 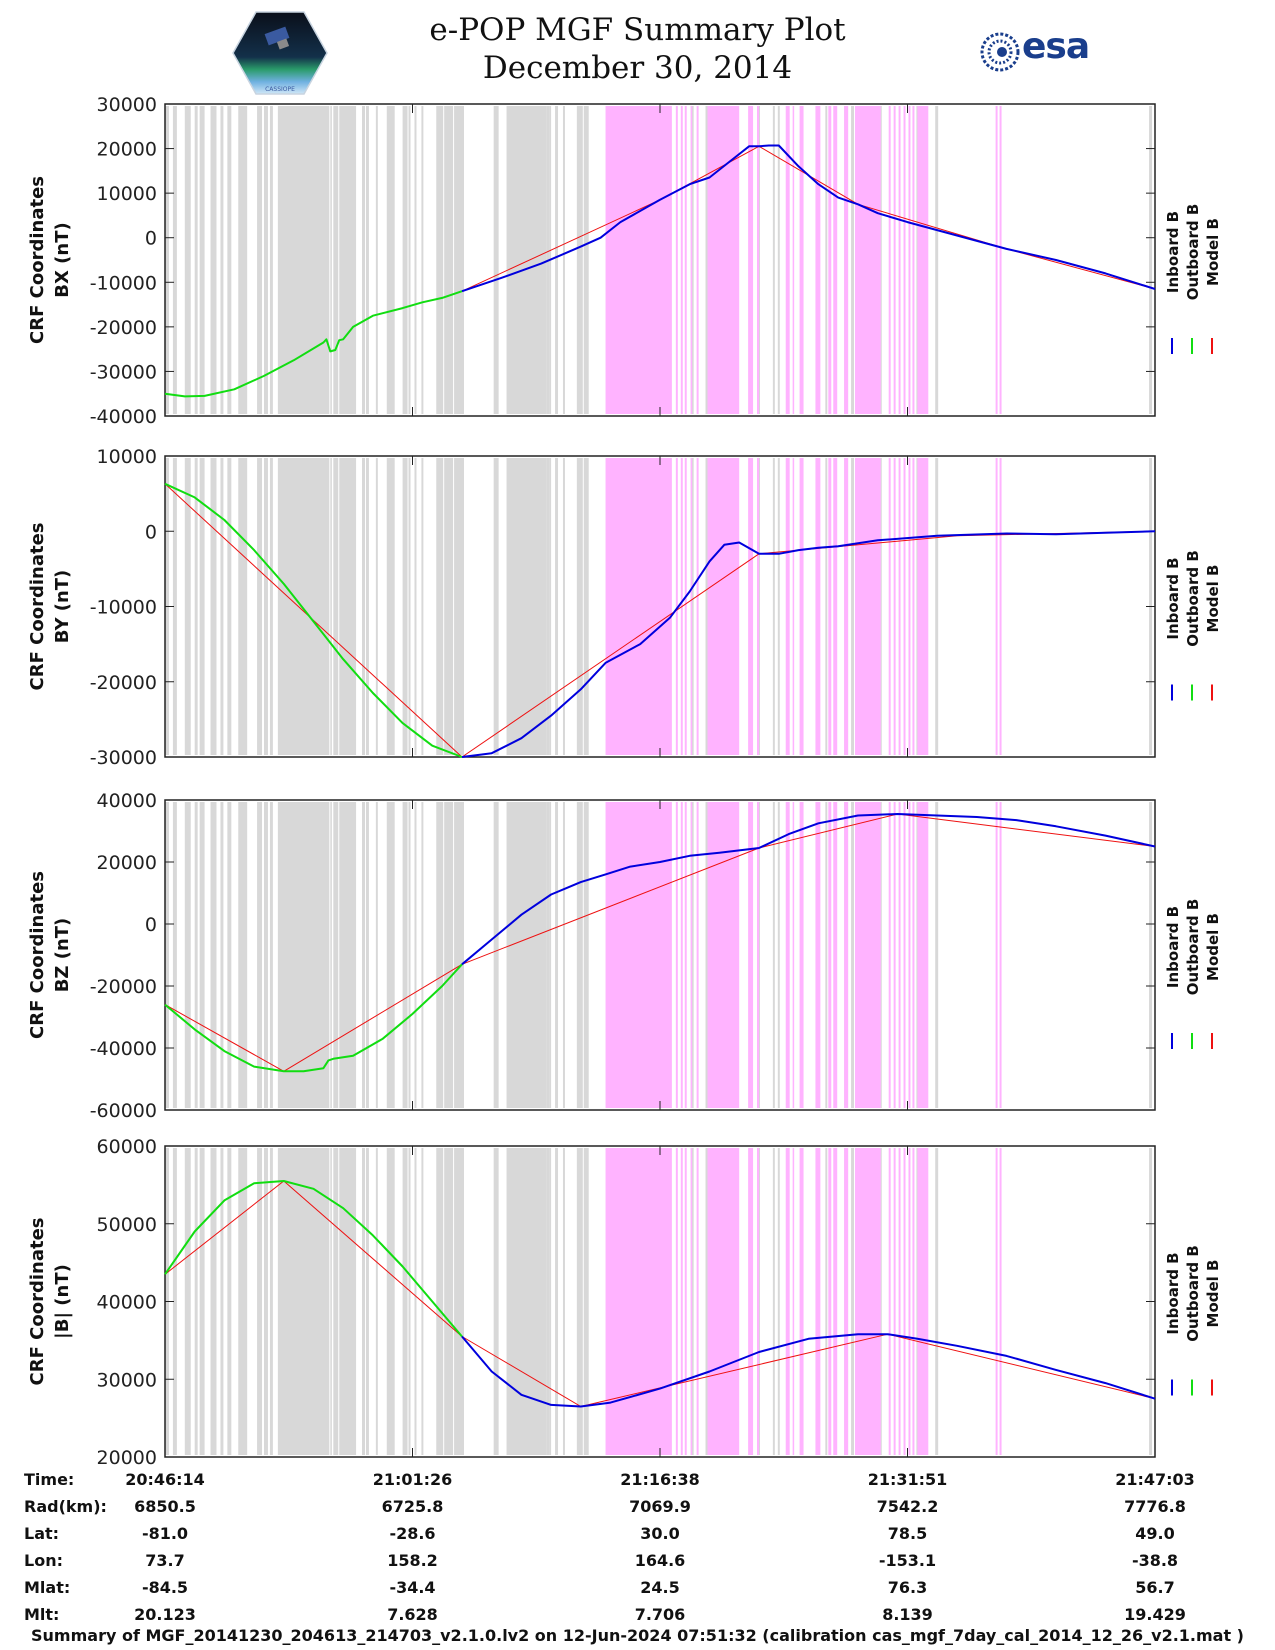 I want to click on ephemeris-row-label: Time:, so click(x=49, y=1479).